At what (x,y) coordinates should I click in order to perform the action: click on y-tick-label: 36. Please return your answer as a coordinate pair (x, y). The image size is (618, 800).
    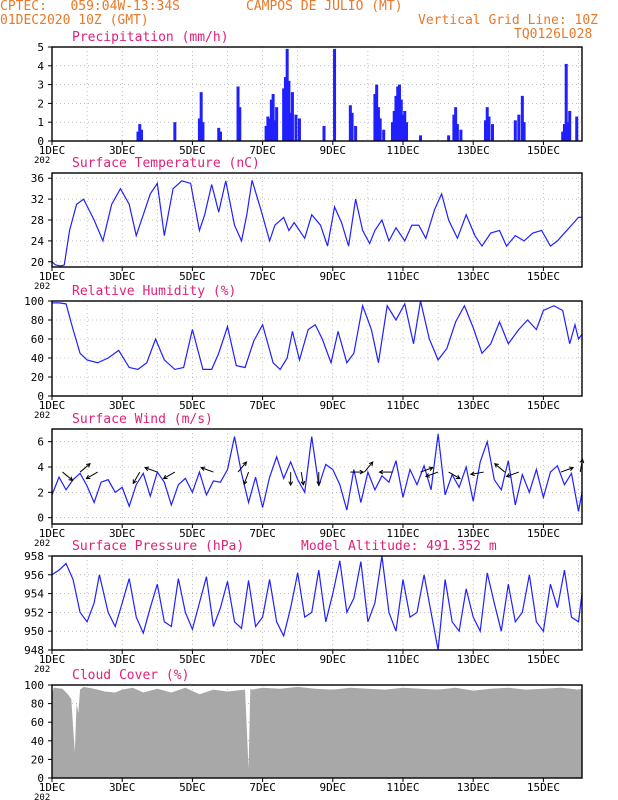
    Looking at the image, I should click on (37, 178).